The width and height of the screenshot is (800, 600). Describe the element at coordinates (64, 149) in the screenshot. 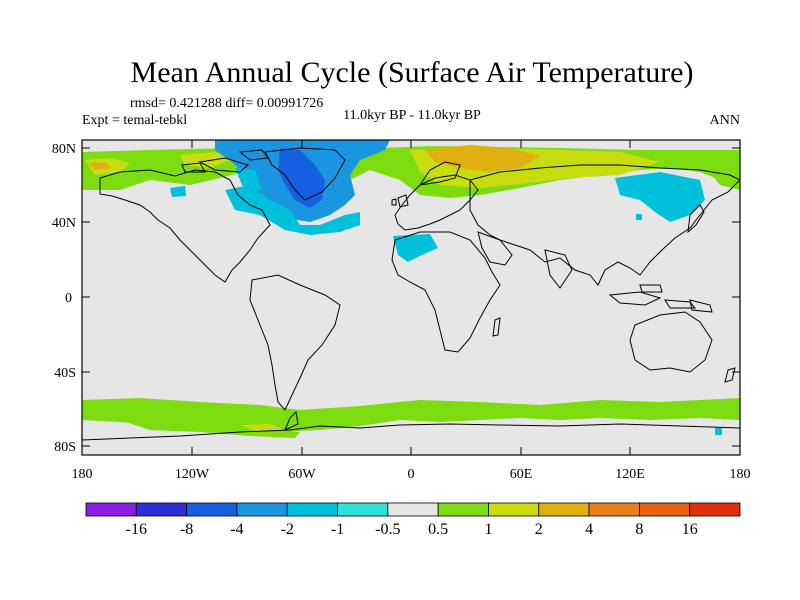

I see `lat-label-80n: 80N` at that location.